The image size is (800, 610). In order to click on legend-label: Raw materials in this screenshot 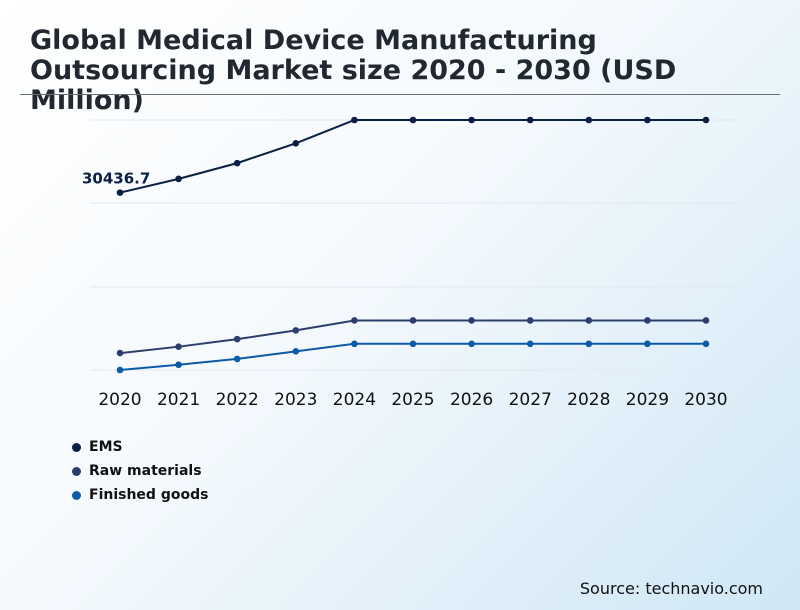, I will do `click(145, 471)`.